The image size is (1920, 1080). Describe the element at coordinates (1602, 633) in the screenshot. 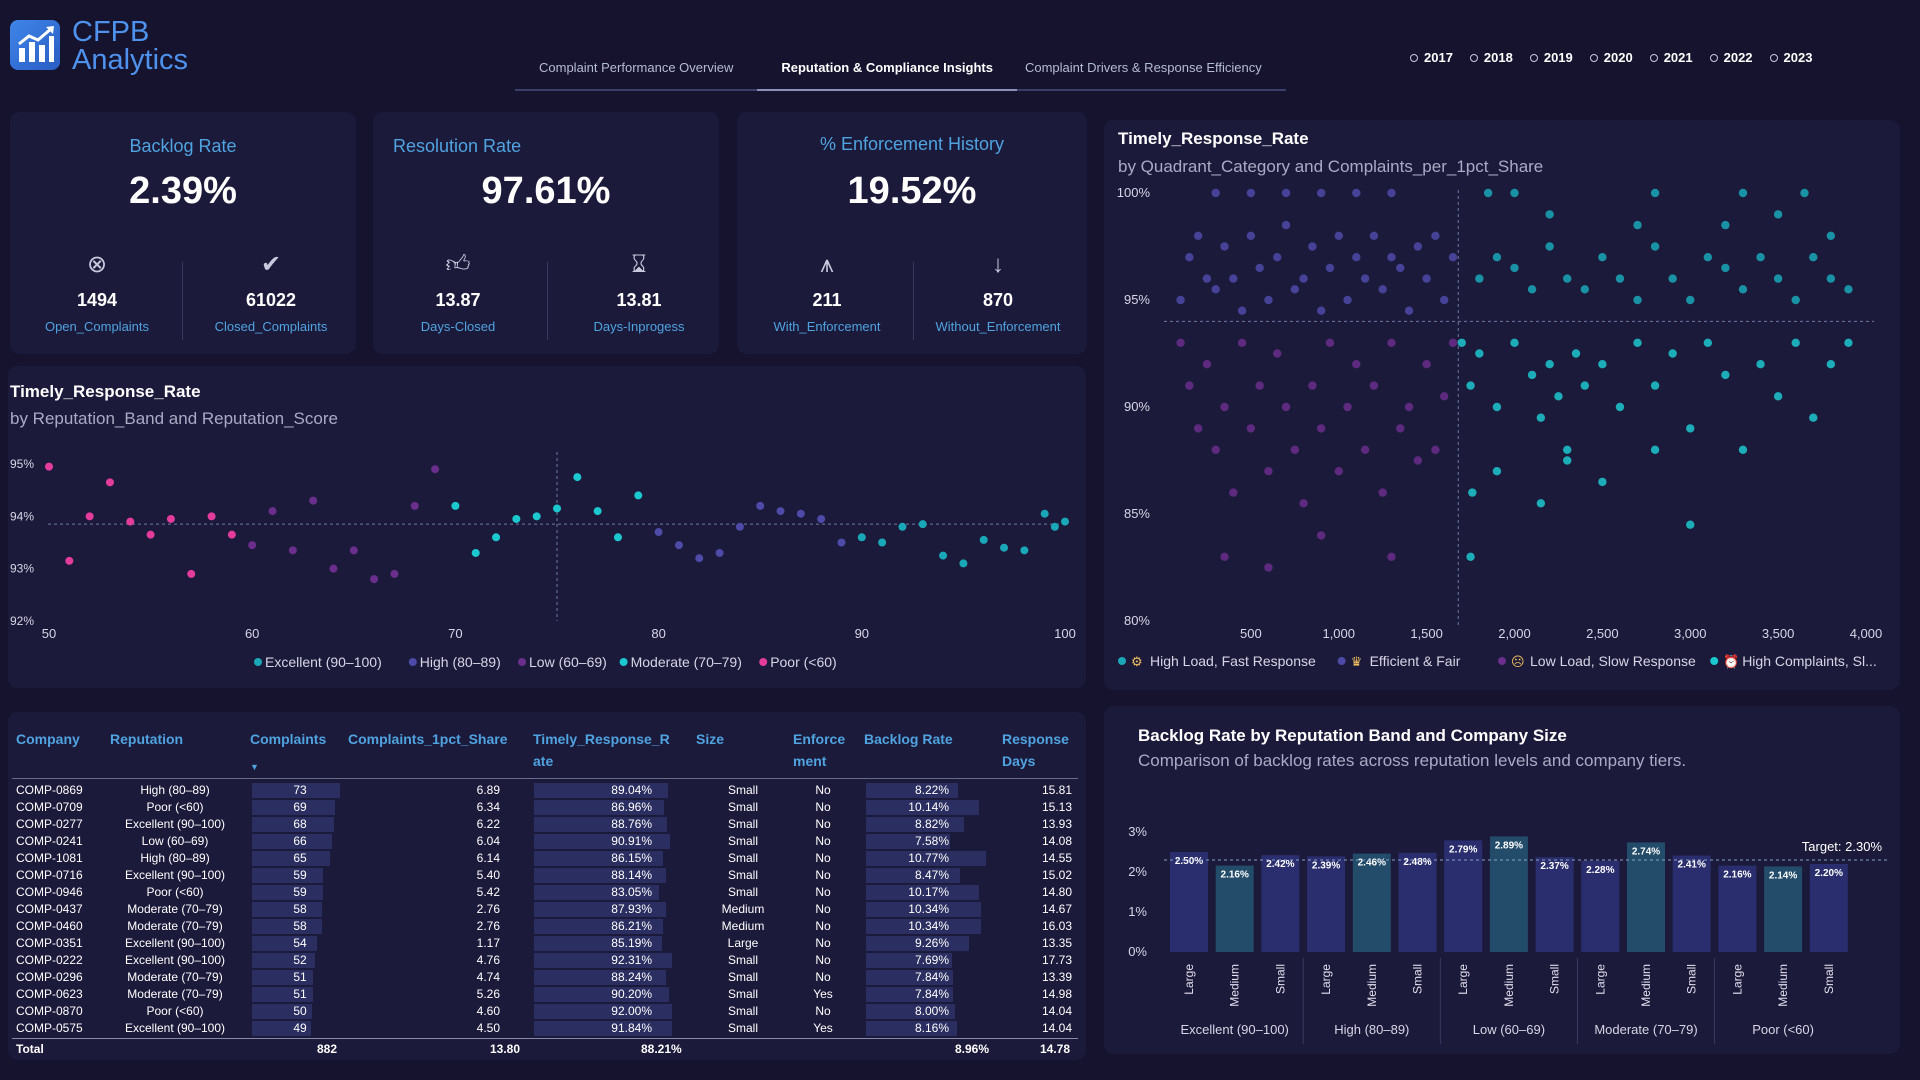

I see `x-tick-label: 2,500` at that location.